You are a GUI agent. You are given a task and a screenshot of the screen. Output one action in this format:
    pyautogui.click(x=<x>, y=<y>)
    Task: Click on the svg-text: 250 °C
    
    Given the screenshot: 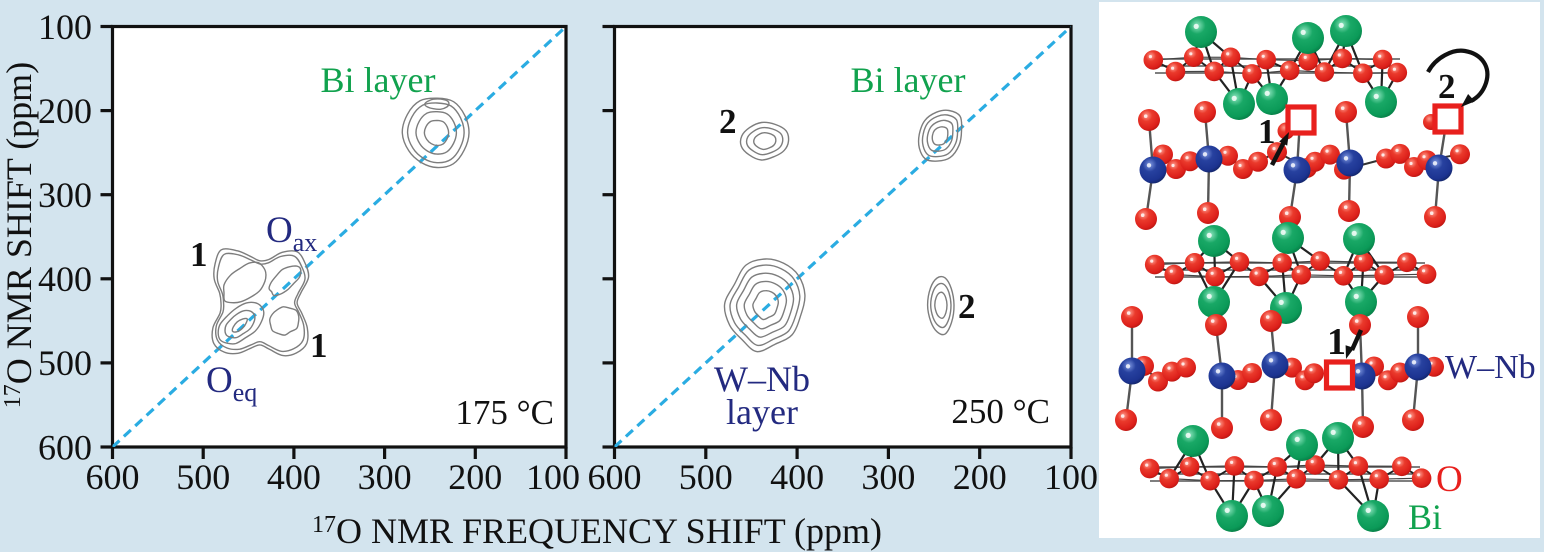 What is the action you would take?
    pyautogui.click(x=1000, y=411)
    